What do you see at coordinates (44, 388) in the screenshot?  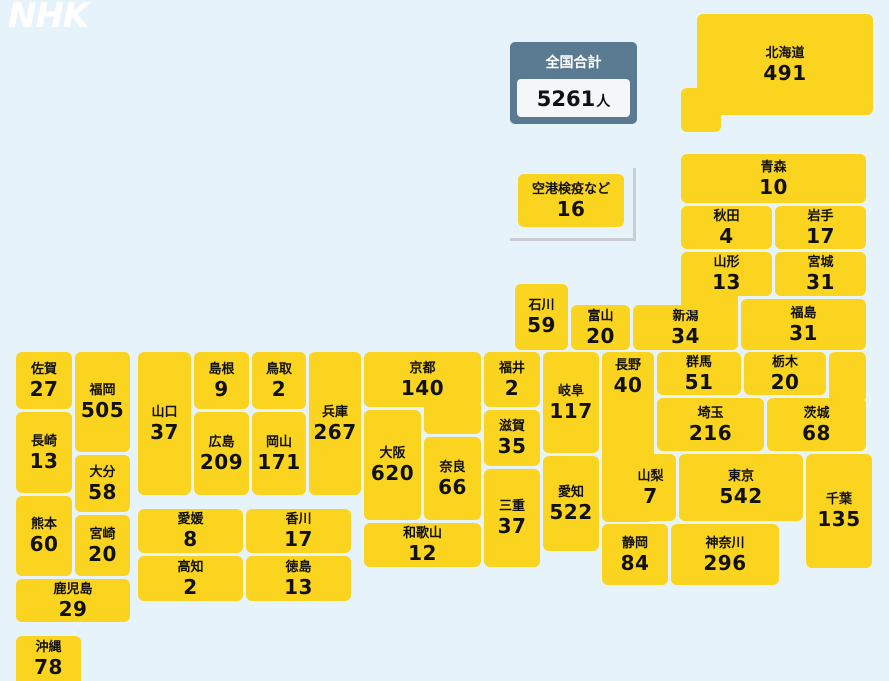 I see `pref-count: 27` at bounding box center [44, 388].